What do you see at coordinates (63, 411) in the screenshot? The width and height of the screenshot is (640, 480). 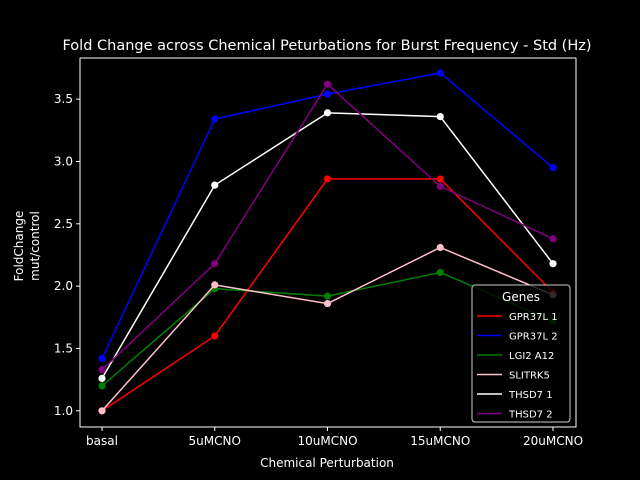 I see `y-tick-label: 1.0` at bounding box center [63, 411].